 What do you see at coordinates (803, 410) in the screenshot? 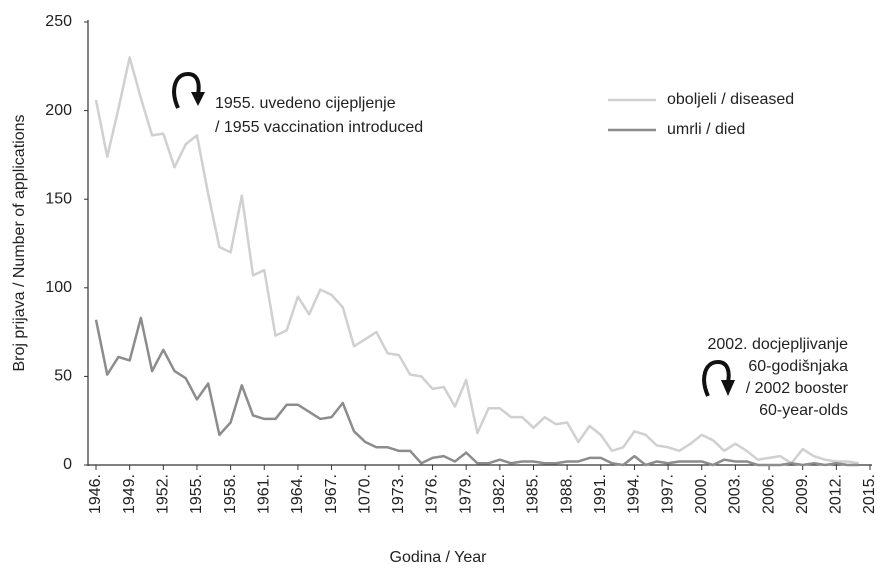
I see `annotation: 60-year-olds` at bounding box center [803, 410].